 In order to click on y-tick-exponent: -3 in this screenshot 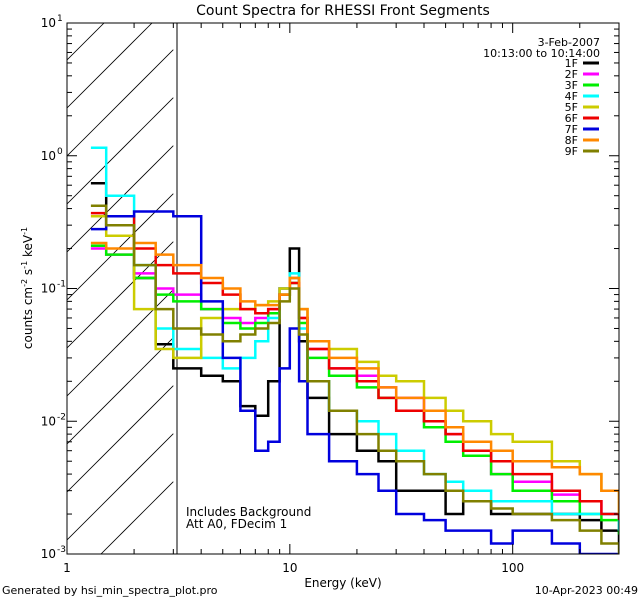, I will do `click(61, 550)`.